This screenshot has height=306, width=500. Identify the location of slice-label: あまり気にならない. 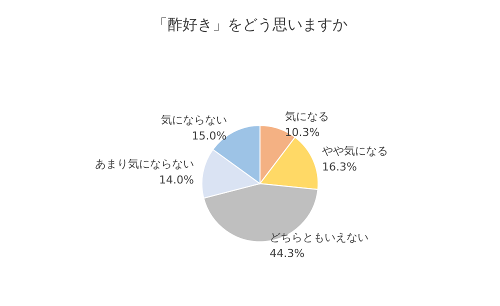
(144, 164).